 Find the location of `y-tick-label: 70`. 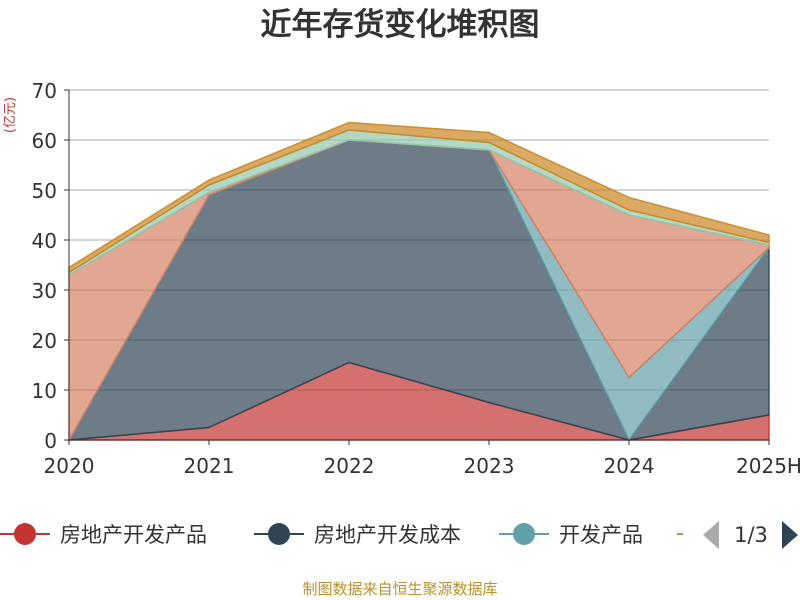

y-tick-label: 70 is located at coordinates (44, 91).